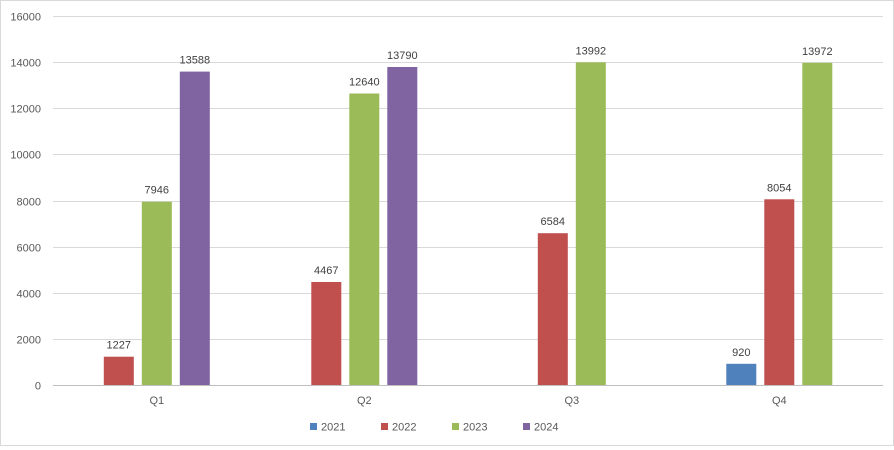 The height and width of the screenshot is (450, 894). What do you see at coordinates (384, 426) in the screenshot?
I see `legend-swatch-2022` at bounding box center [384, 426].